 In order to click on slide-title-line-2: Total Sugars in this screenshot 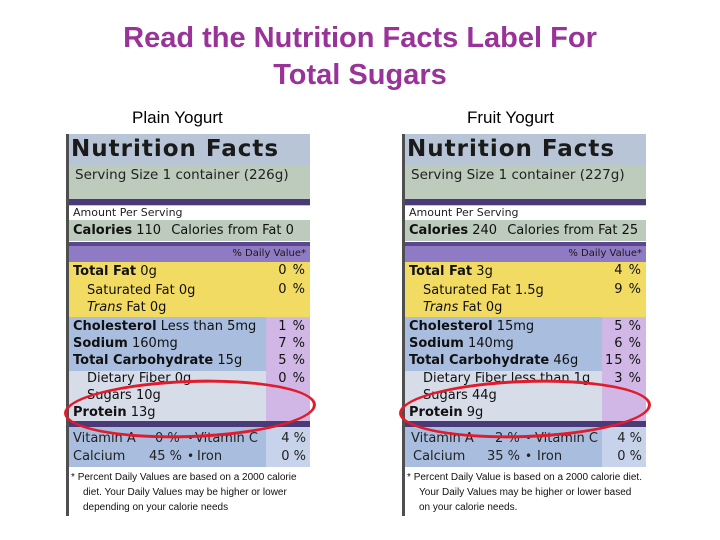, I will do `click(360, 75)`.